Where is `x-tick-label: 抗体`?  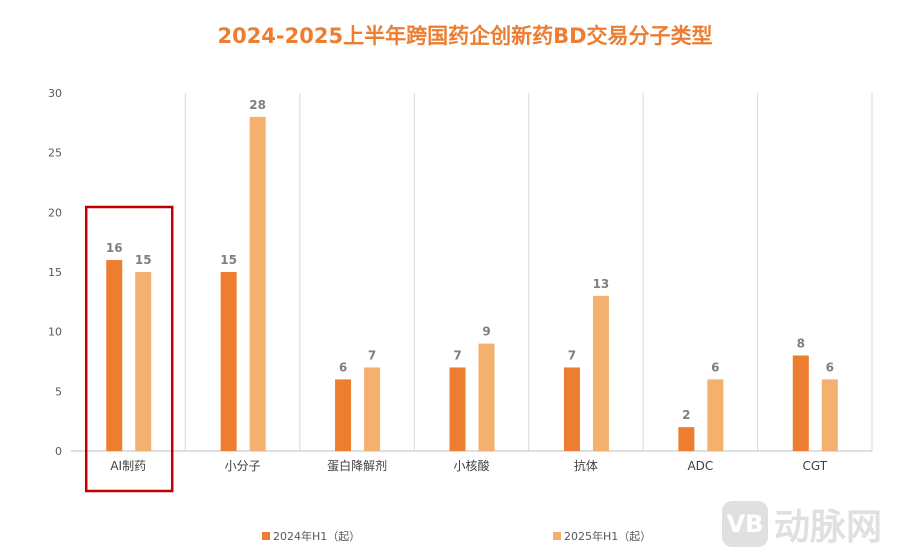 x-tick-label: 抗体 is located at coordinates (586, 465).